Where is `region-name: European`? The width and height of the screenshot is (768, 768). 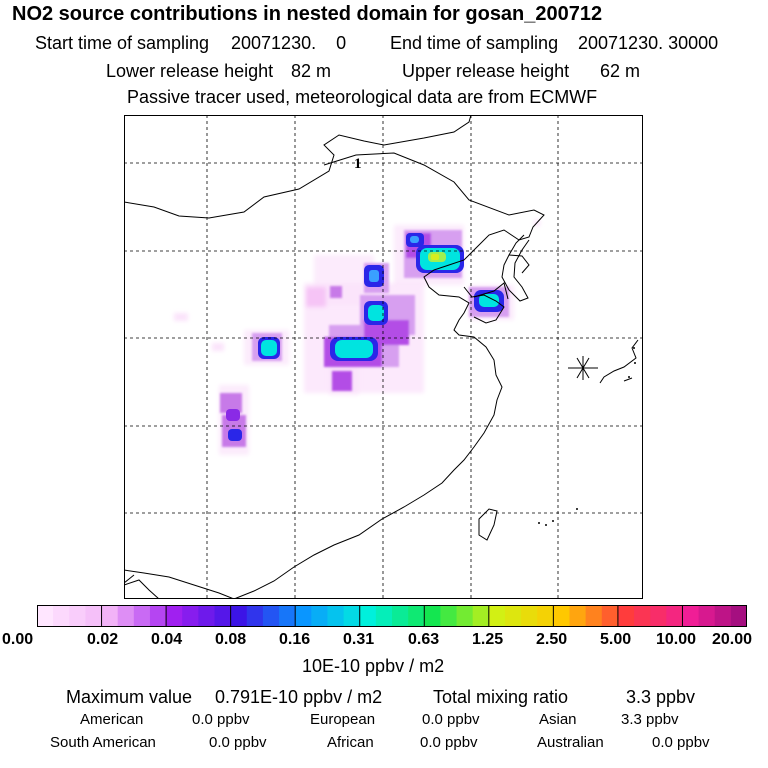
region-name: European is located at coordinates (343, 719).